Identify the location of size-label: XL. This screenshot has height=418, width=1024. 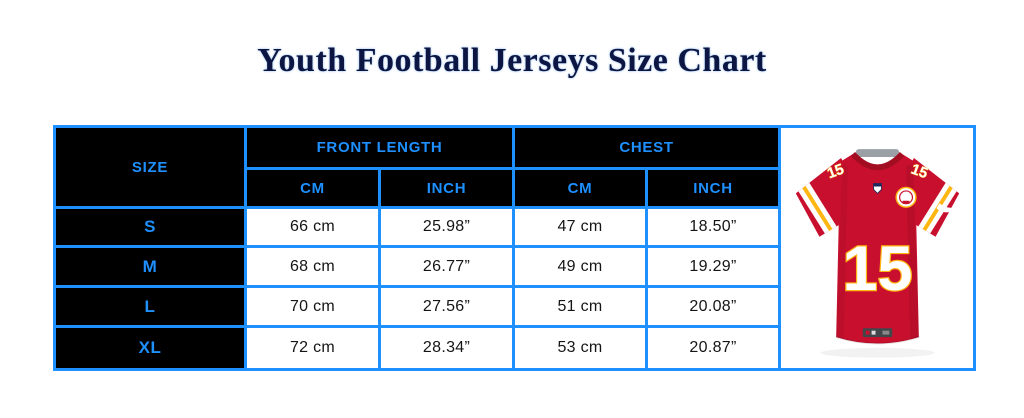
(150, 348).